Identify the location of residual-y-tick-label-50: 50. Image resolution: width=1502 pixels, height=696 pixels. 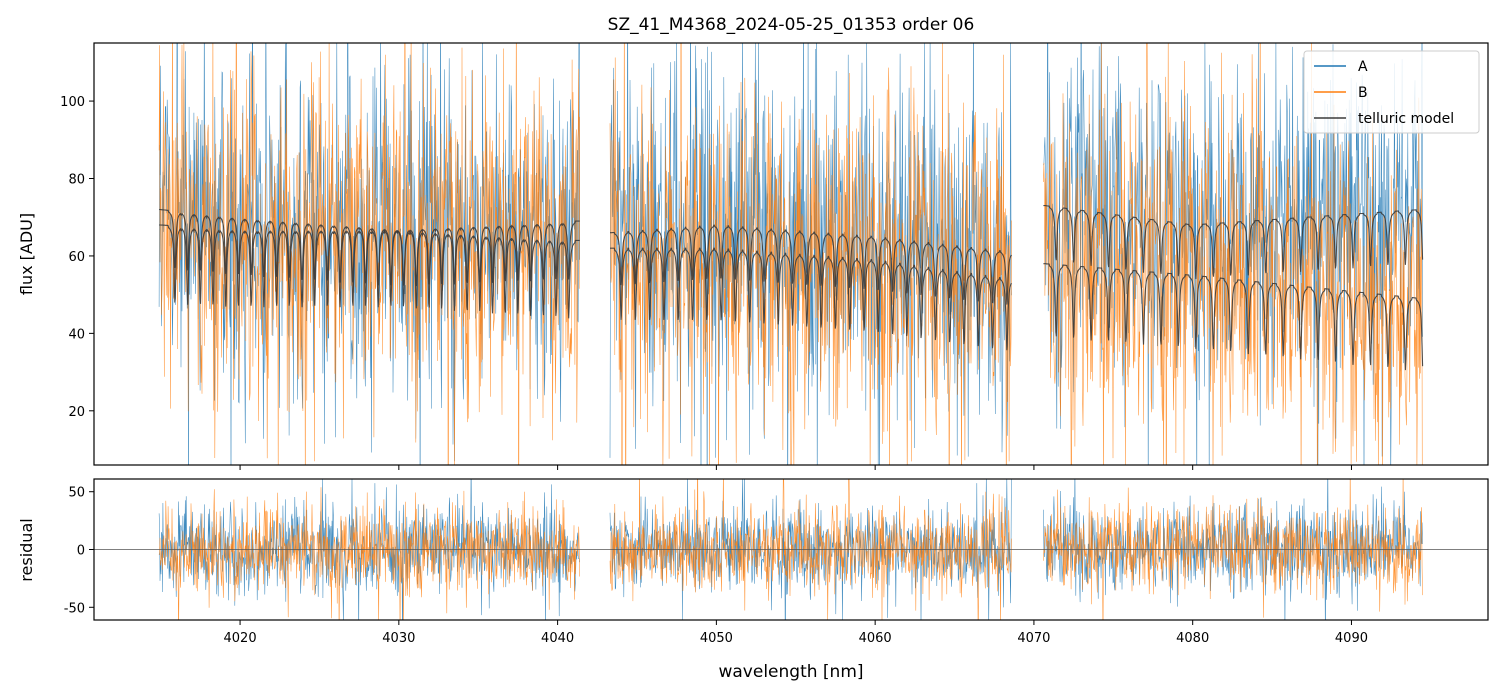
(76, 493).